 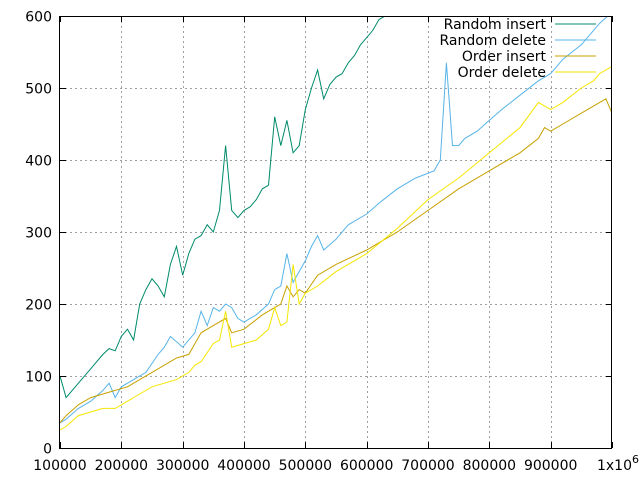 I want to click on x-tick-label: 800000, so click(x=489, y=466).